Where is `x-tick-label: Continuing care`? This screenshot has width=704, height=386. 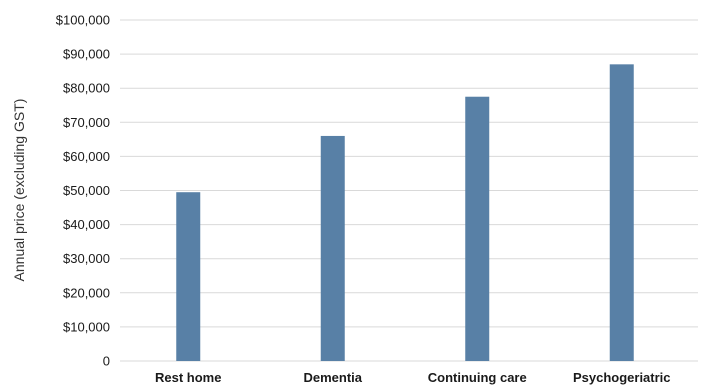 x-tick-label: Continuing care is located at coordinates (477, 377).